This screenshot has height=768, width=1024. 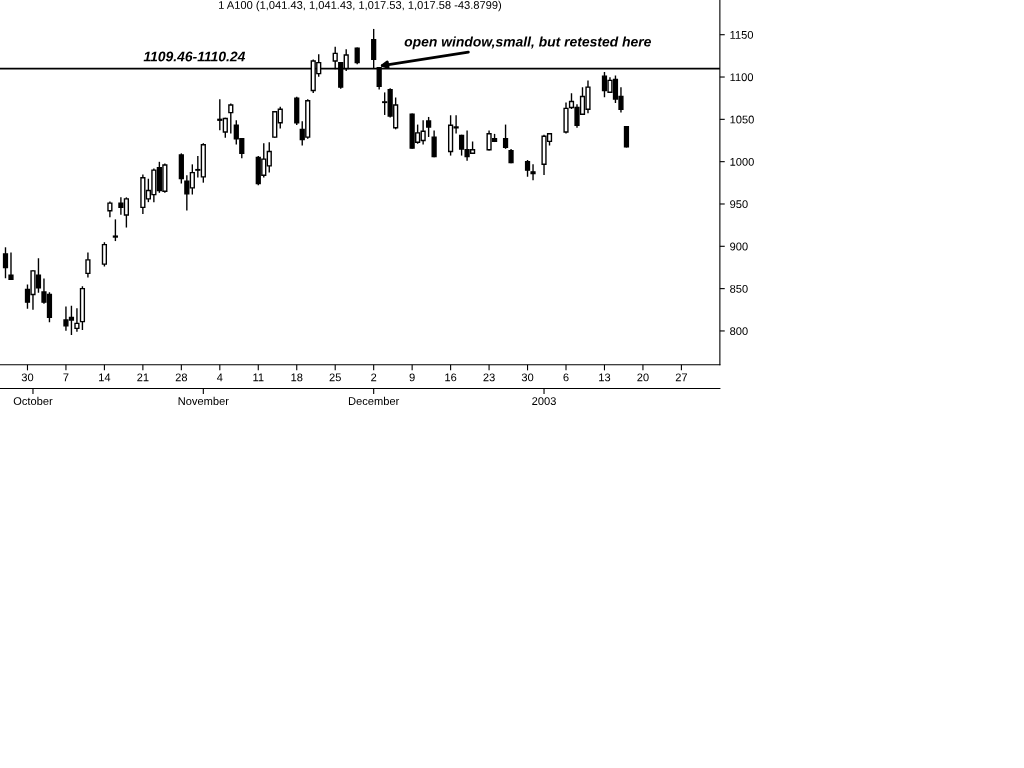 I want to click on band-label: 1109.46-1110.24, so click(x=194, y=56).